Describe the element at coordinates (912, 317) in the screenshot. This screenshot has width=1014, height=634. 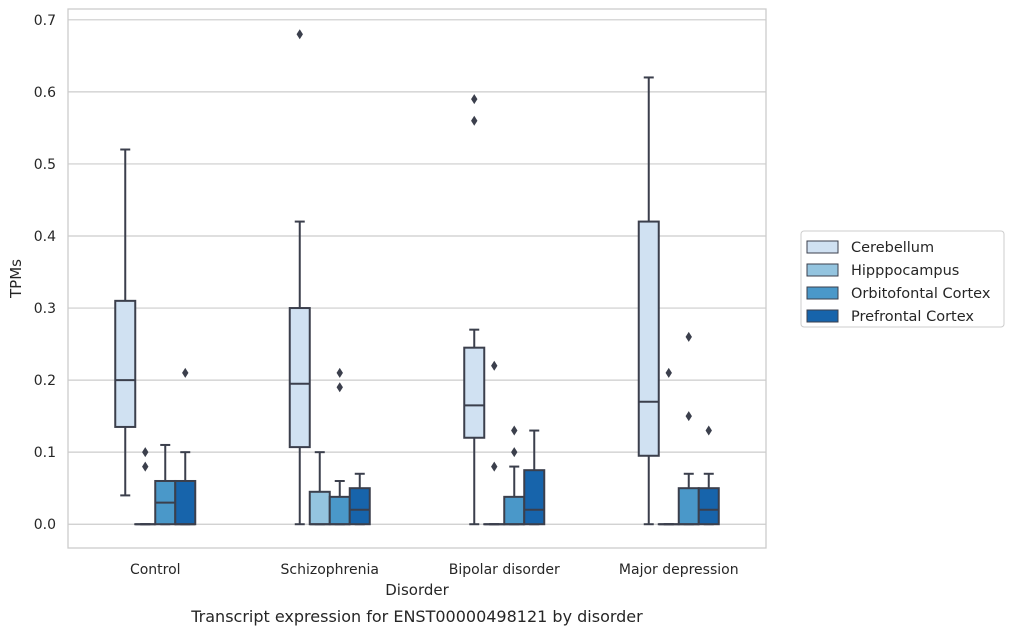
I see `legend-label: Prefrontal Cortex` at that location.